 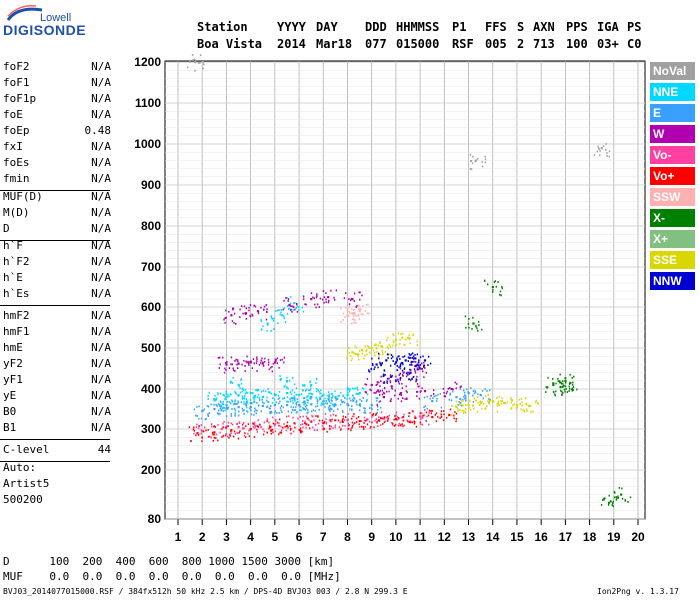 What do you see at coordinates (544, 44) in the screenshot?
I see `header-value-8: 713` at bounding box center [544, 44].